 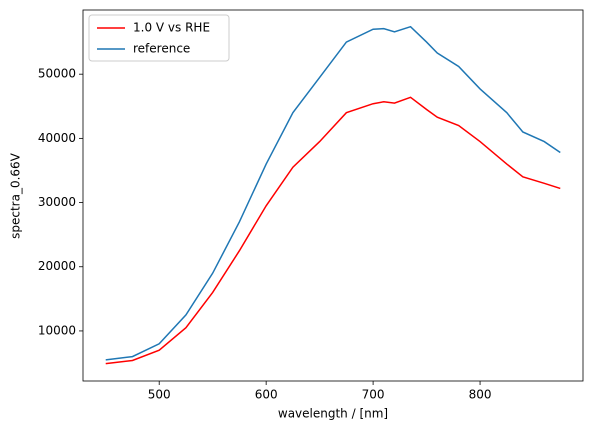 What do you see at coordinates (266, 395) in the screenshot?
I see `x-tick-label: 600` at bounding box center [266, 395].